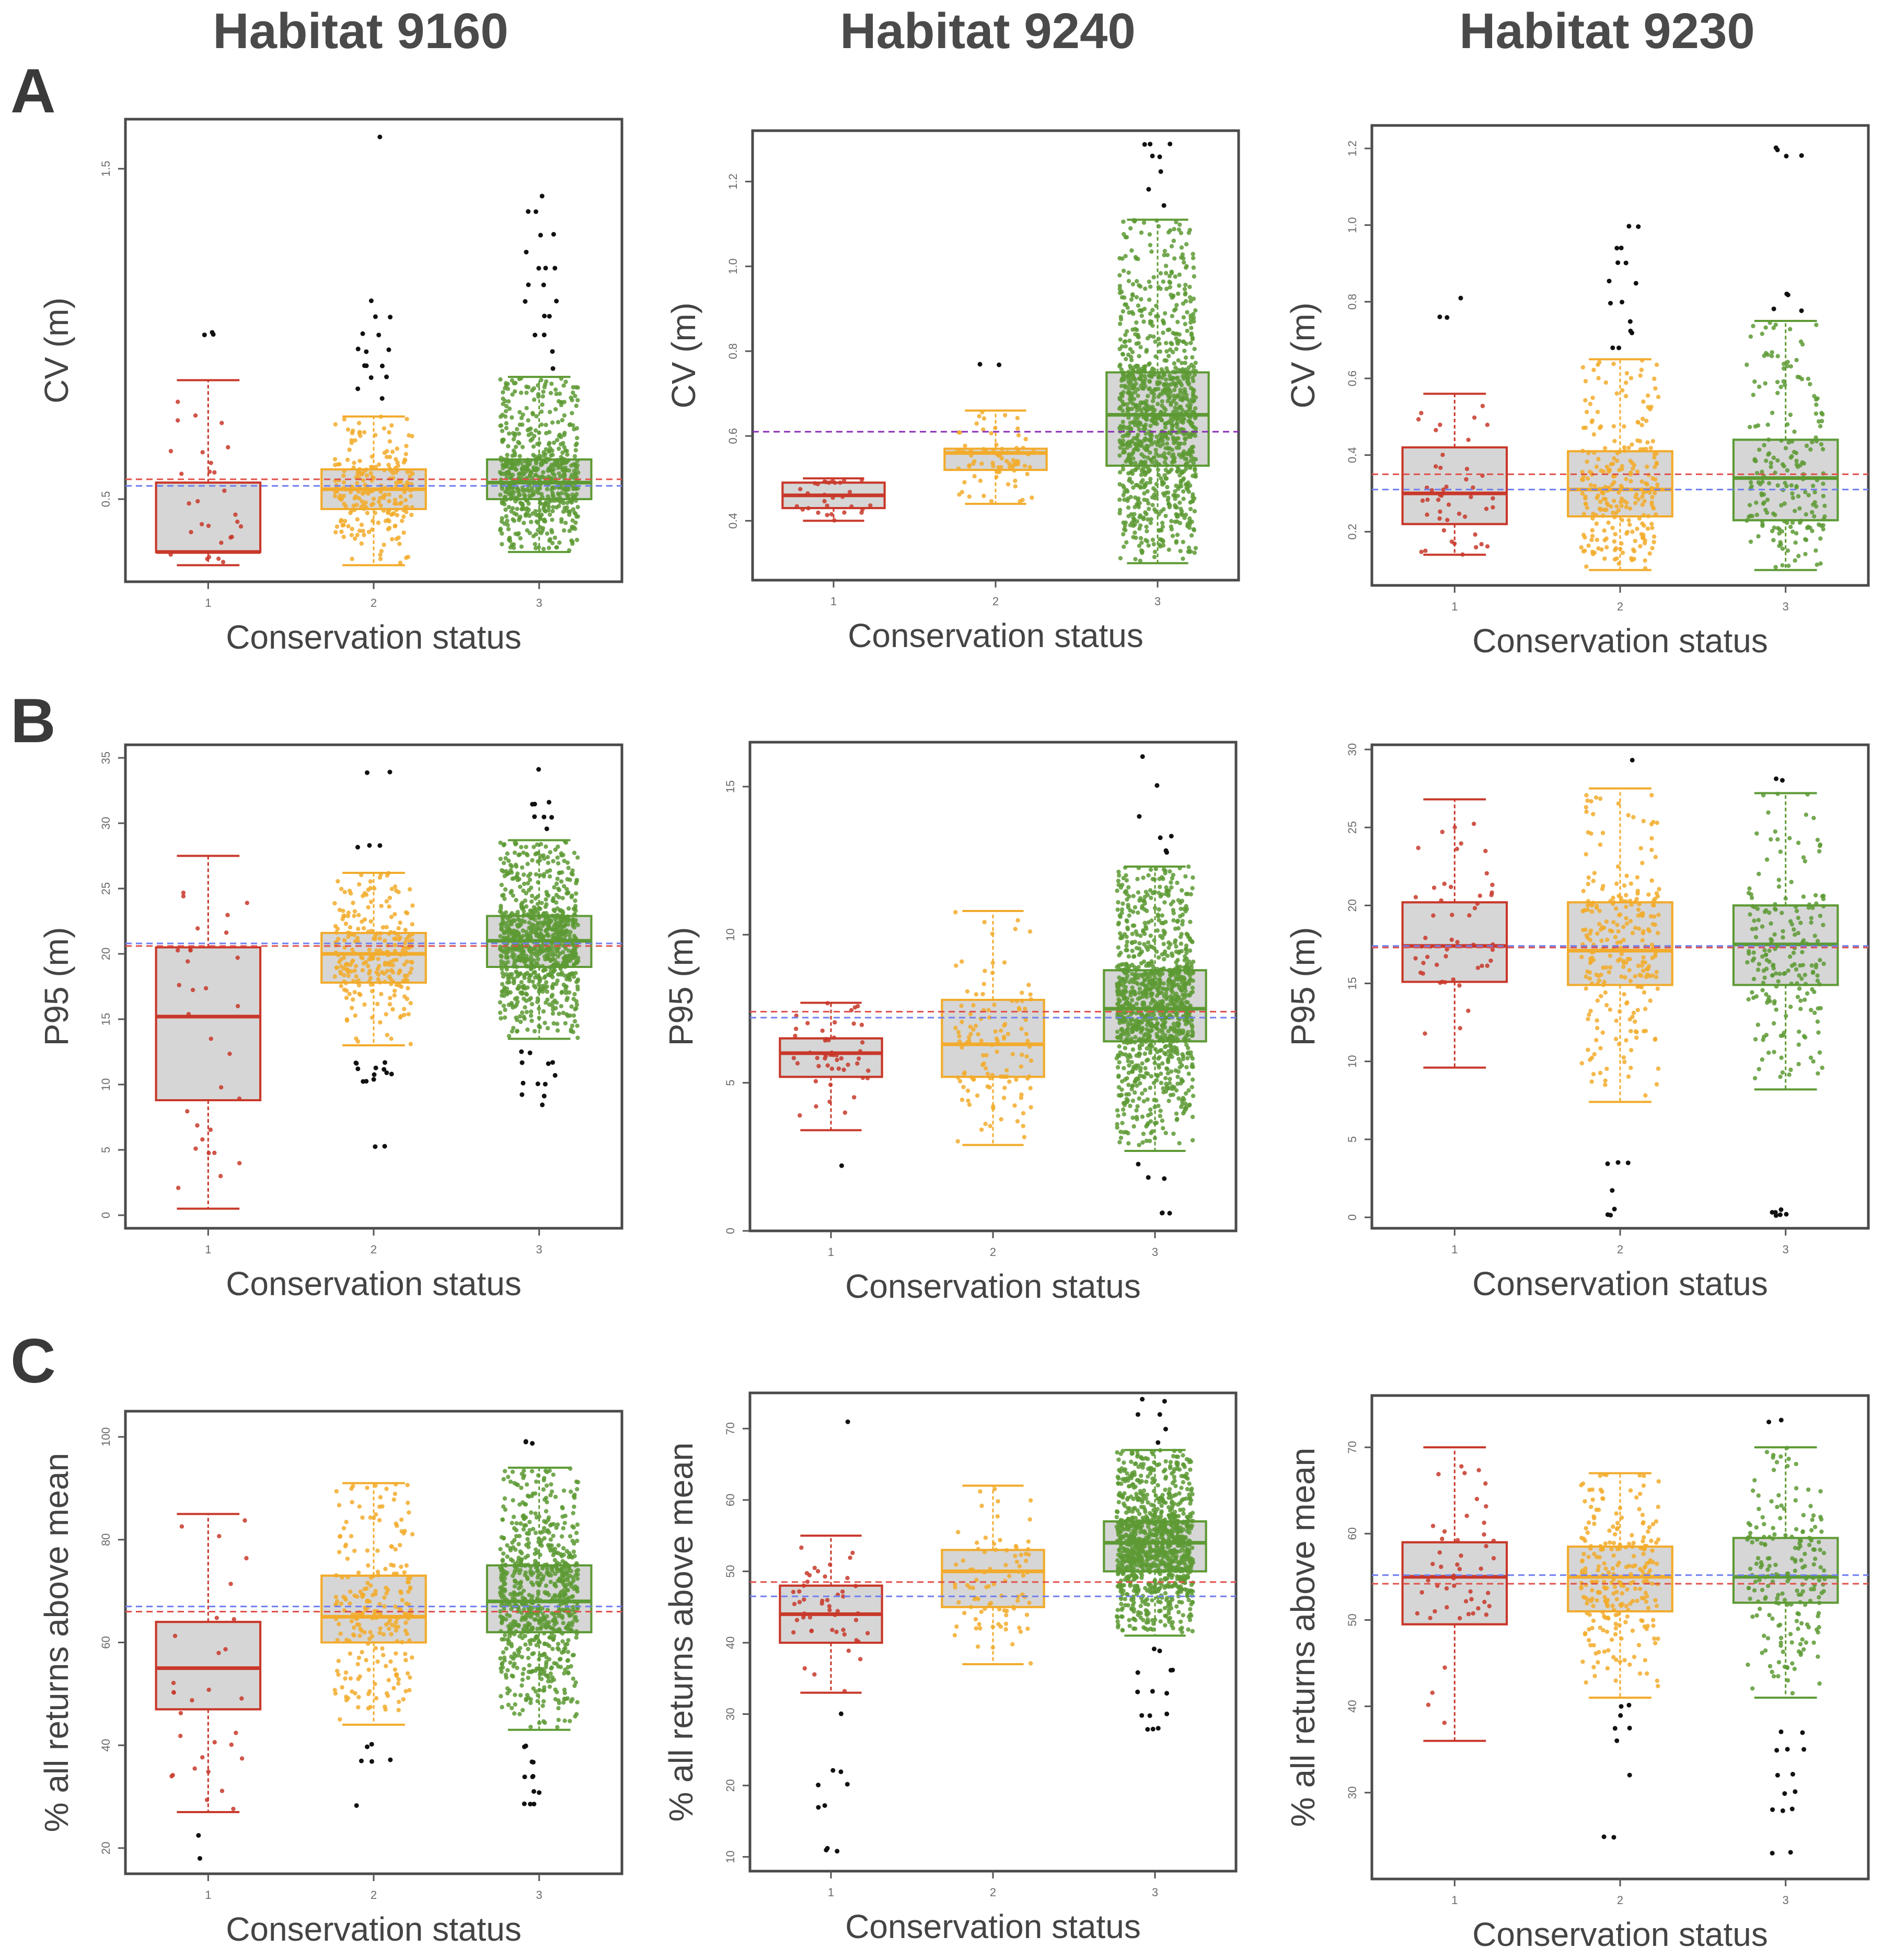  I want to click on y-axis-label: CV (m), so click(1303, 356).